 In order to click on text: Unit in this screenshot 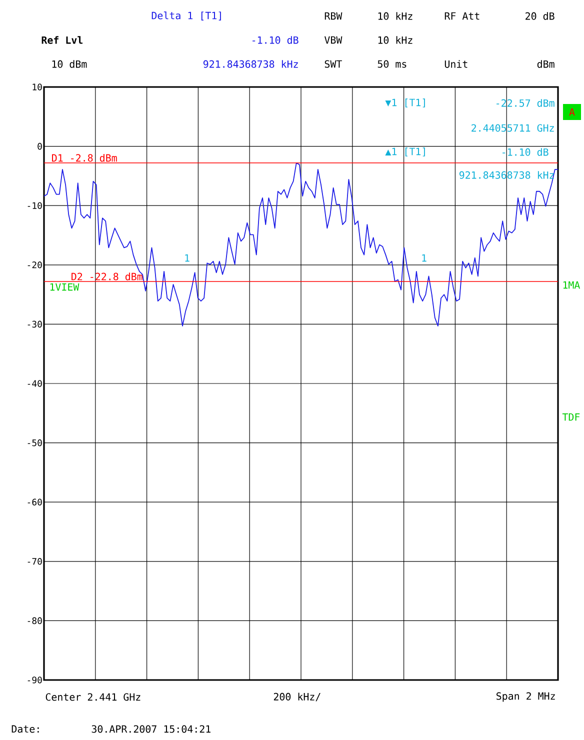, I will do `click(456, 64)`.